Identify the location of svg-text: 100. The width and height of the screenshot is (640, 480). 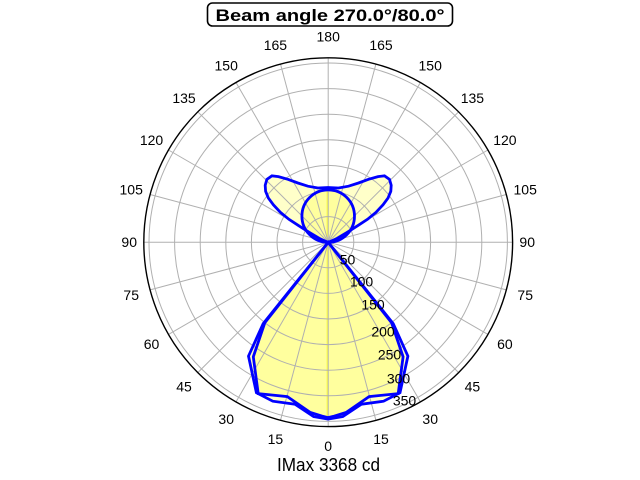
(362, 282).